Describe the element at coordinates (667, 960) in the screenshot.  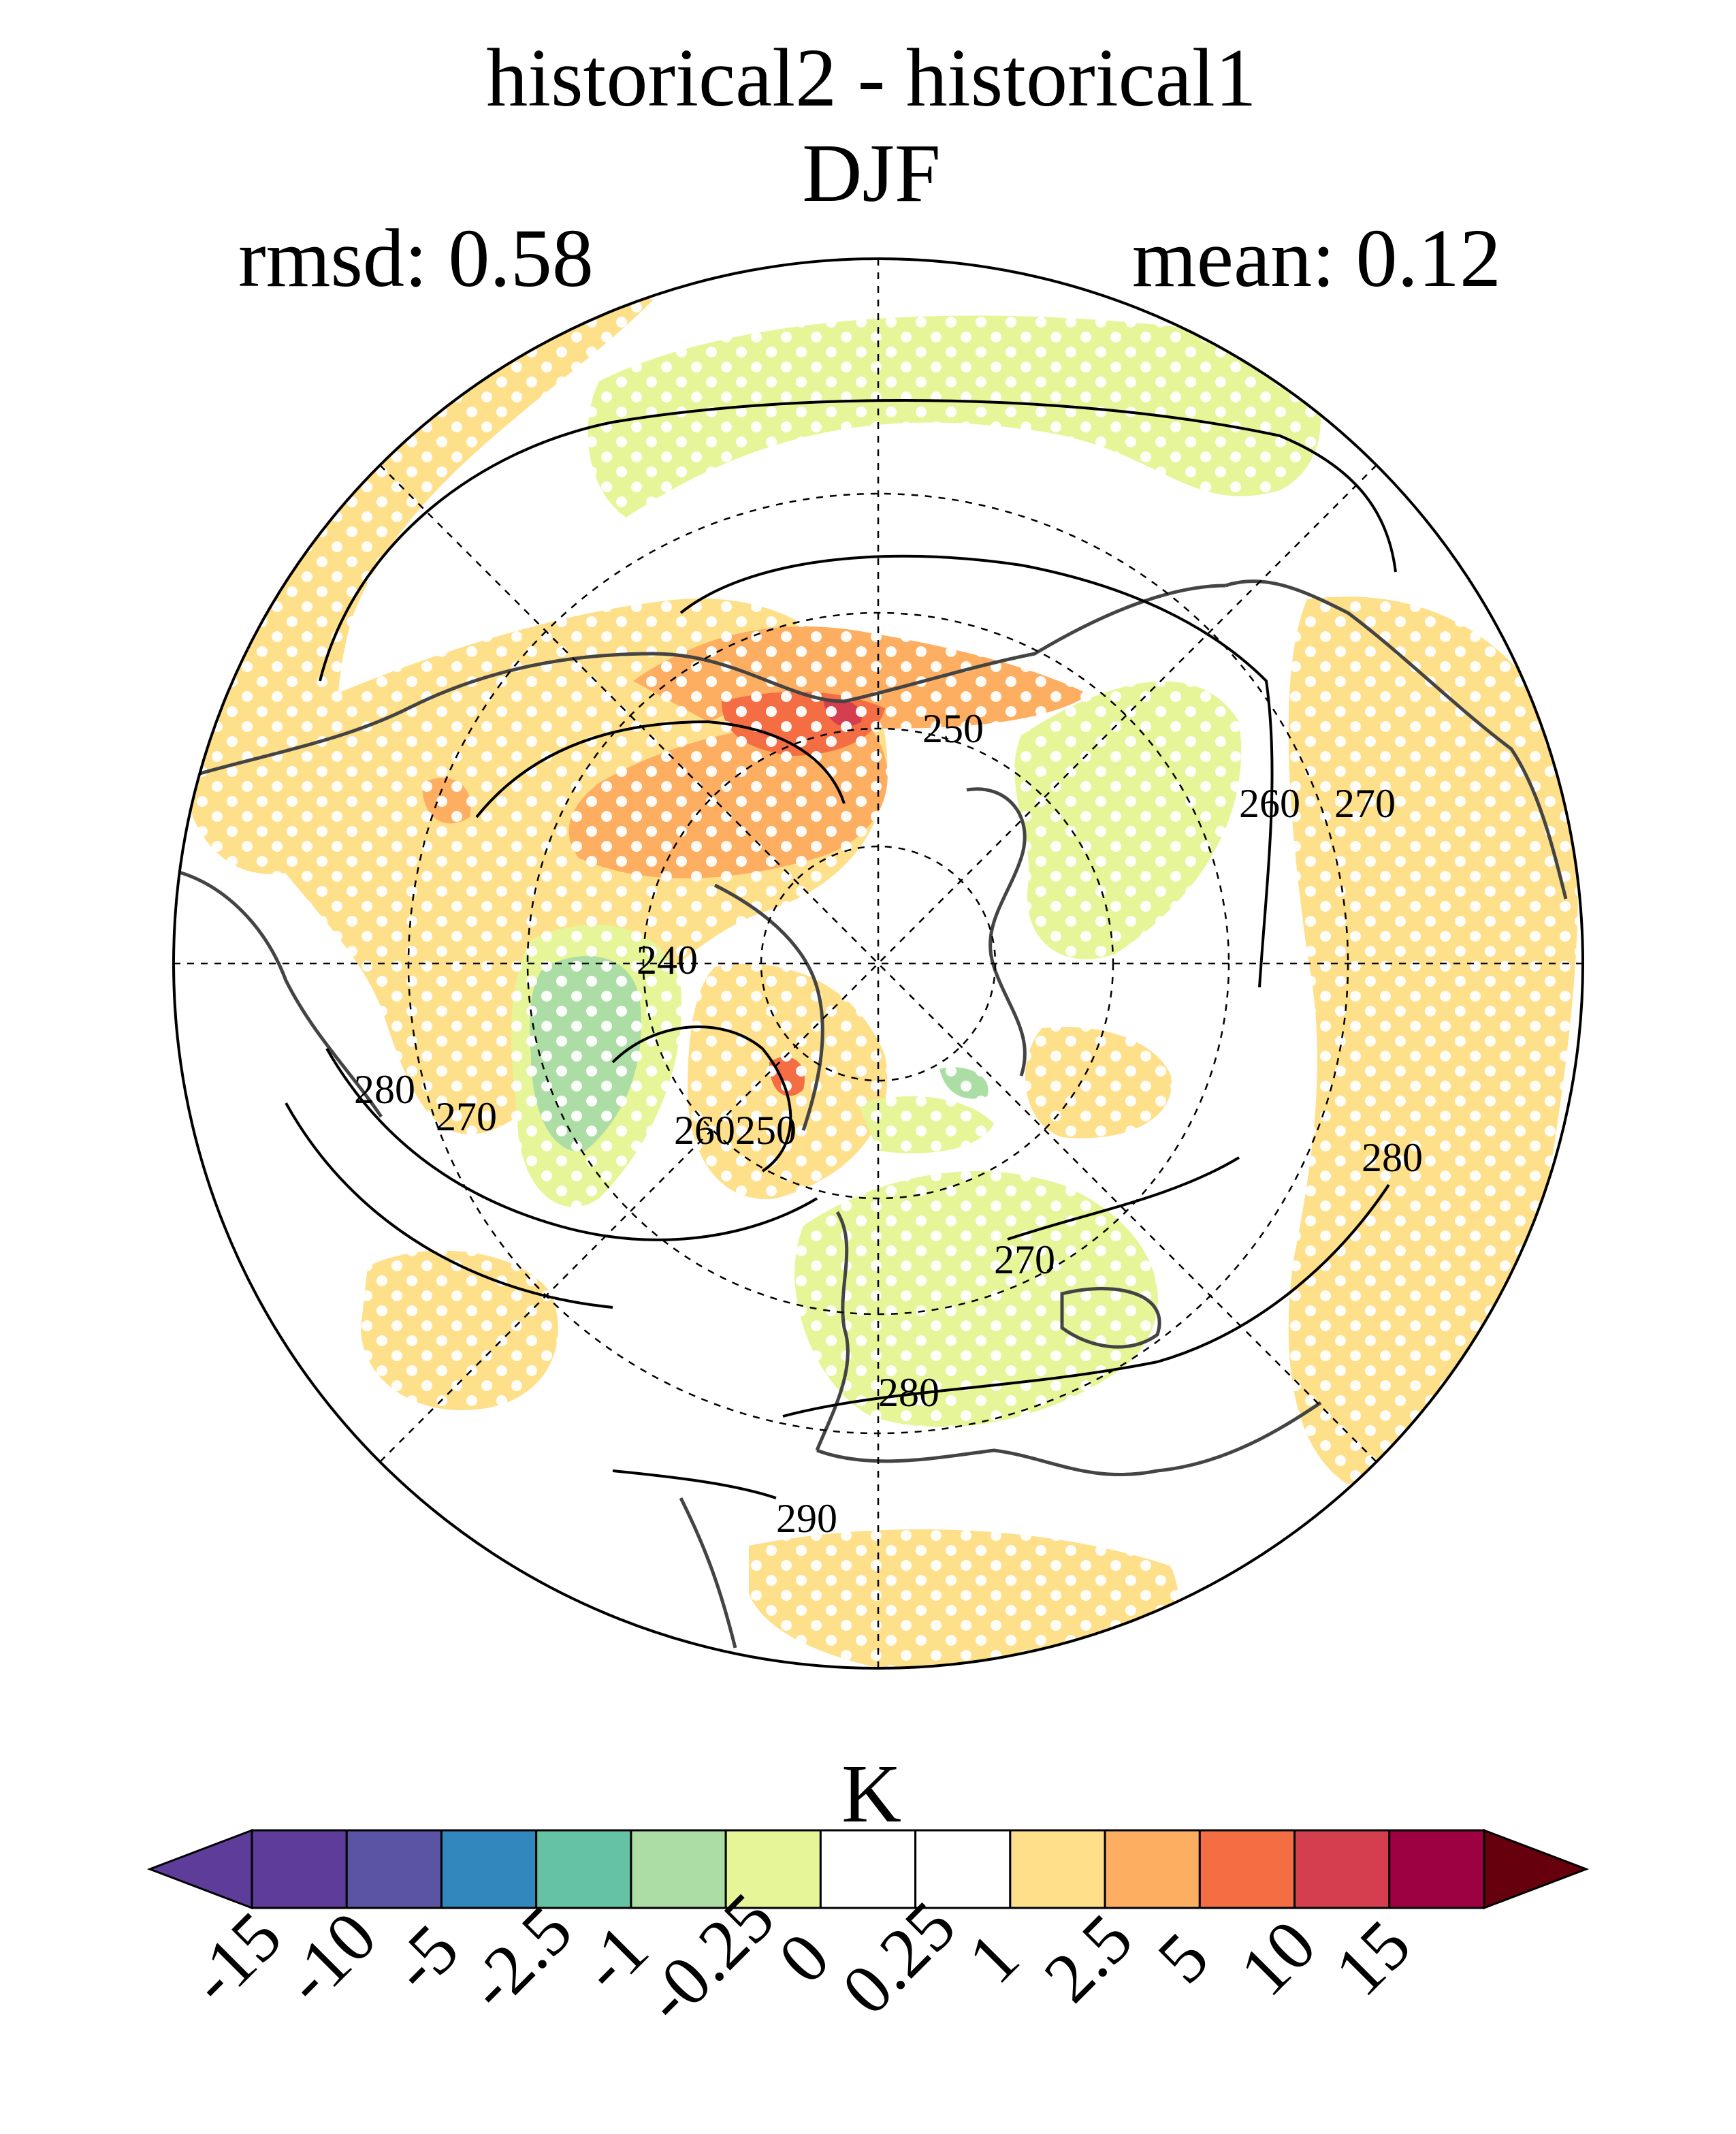
I see `contour-label: 240` at that location.